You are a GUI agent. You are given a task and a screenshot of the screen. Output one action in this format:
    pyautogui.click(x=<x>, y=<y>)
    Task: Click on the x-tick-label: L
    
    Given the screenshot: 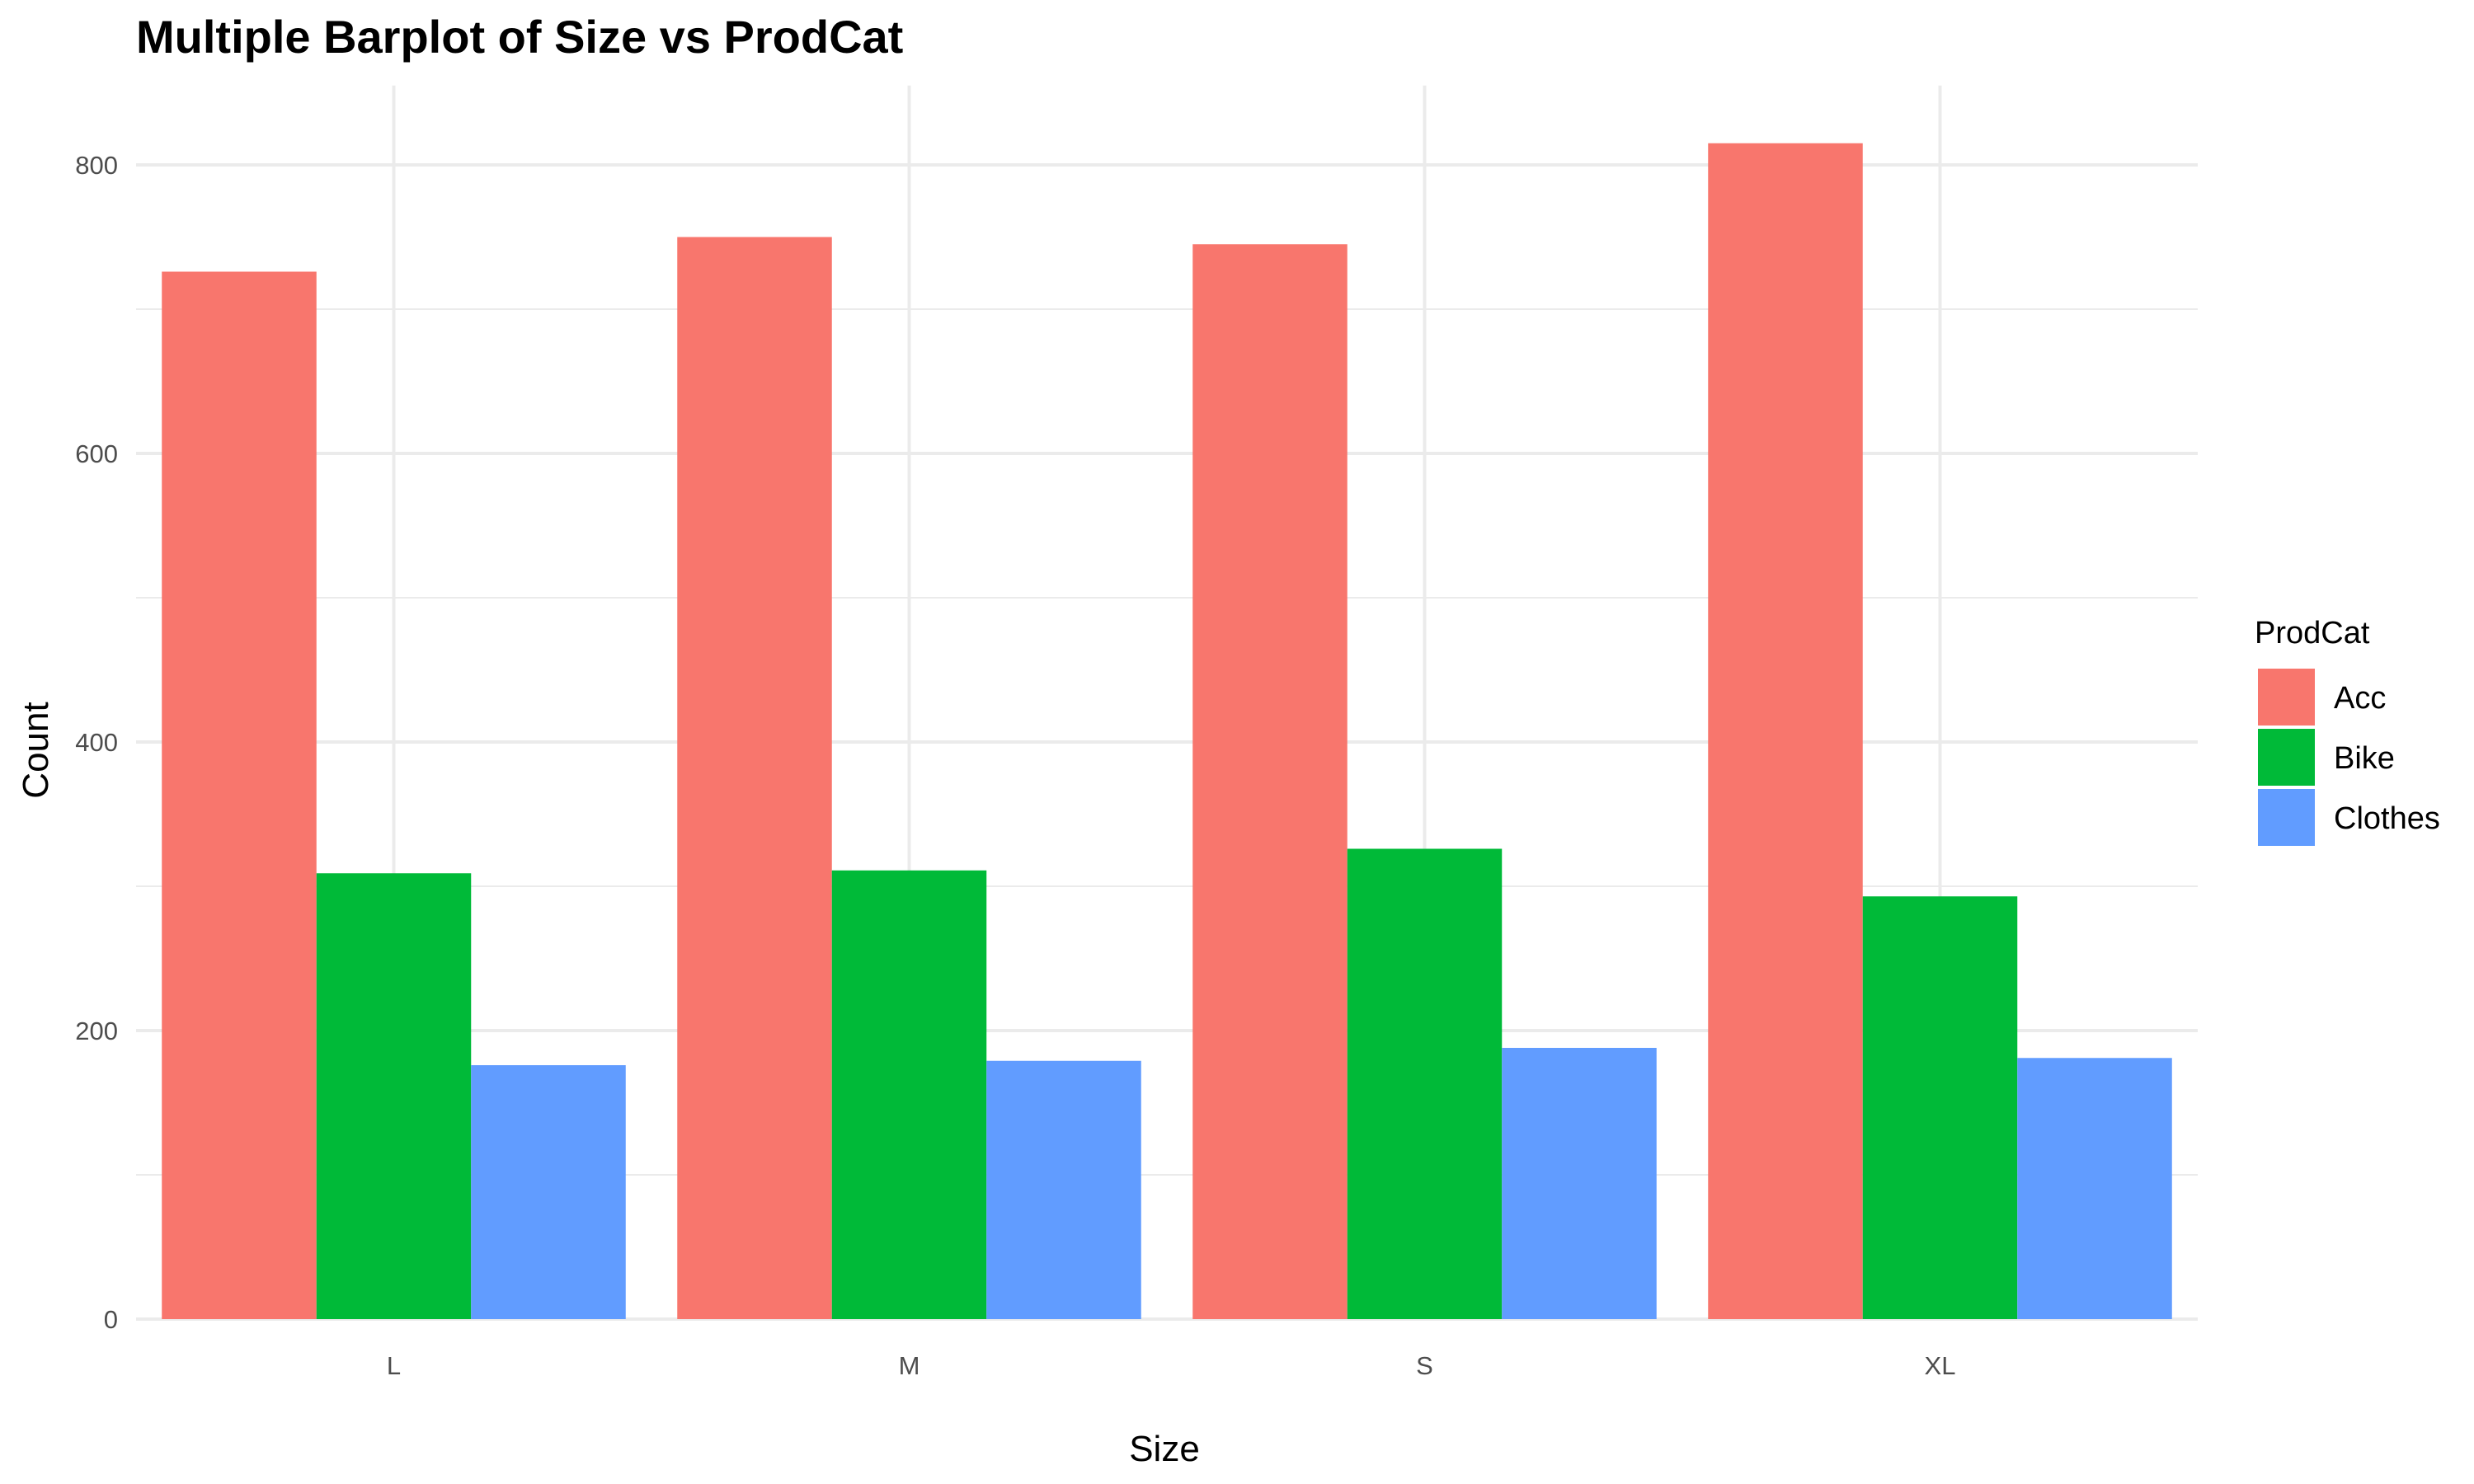 What is the action you would take?
    pyautogui.click(x=394, y=1365)
    